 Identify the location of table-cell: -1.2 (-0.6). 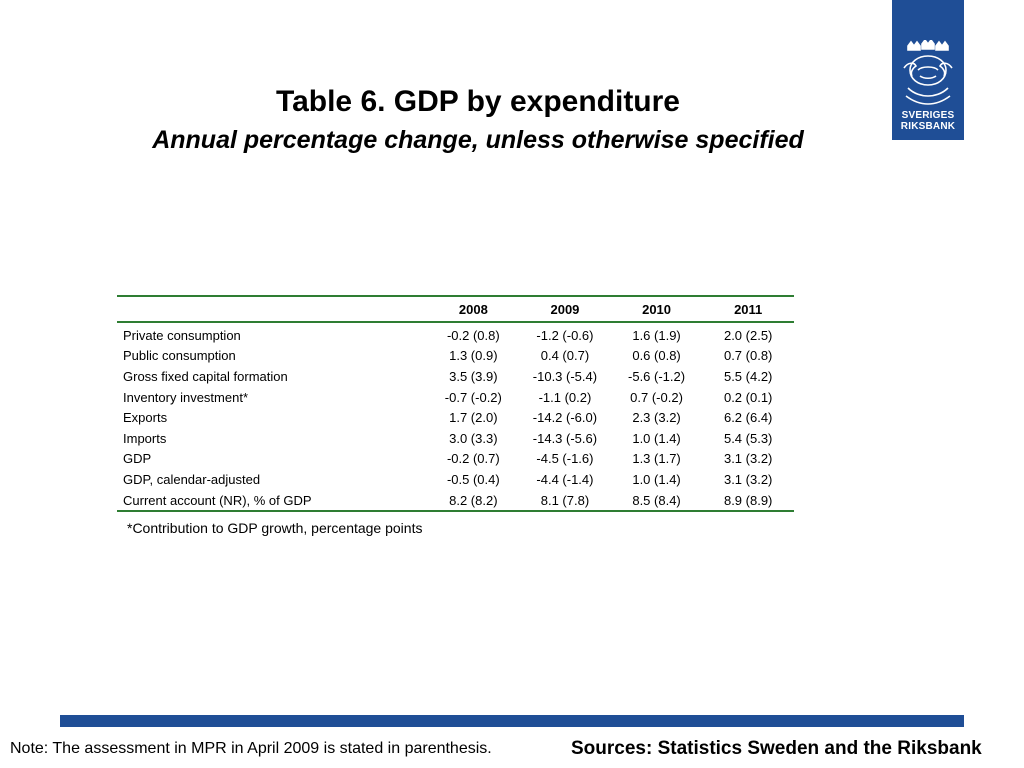
(565, 335).